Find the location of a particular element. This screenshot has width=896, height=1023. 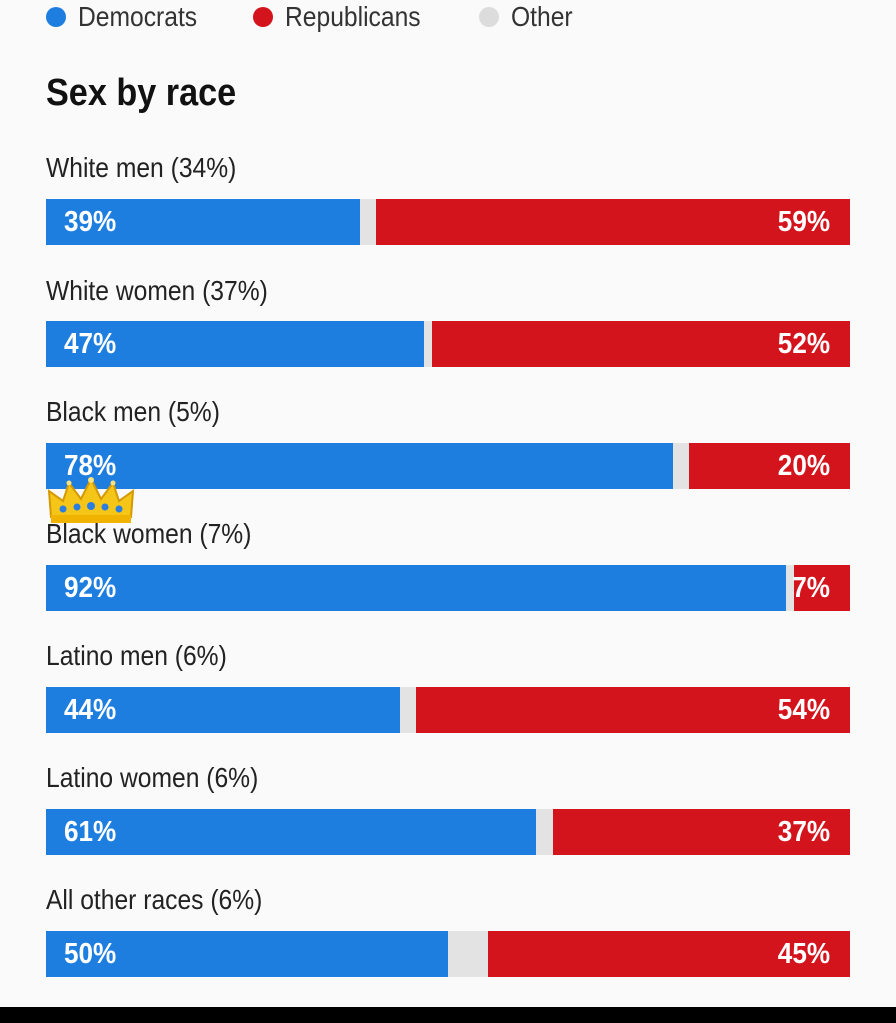

data-label-democrats: 61% is located at coordinates (90, 832).